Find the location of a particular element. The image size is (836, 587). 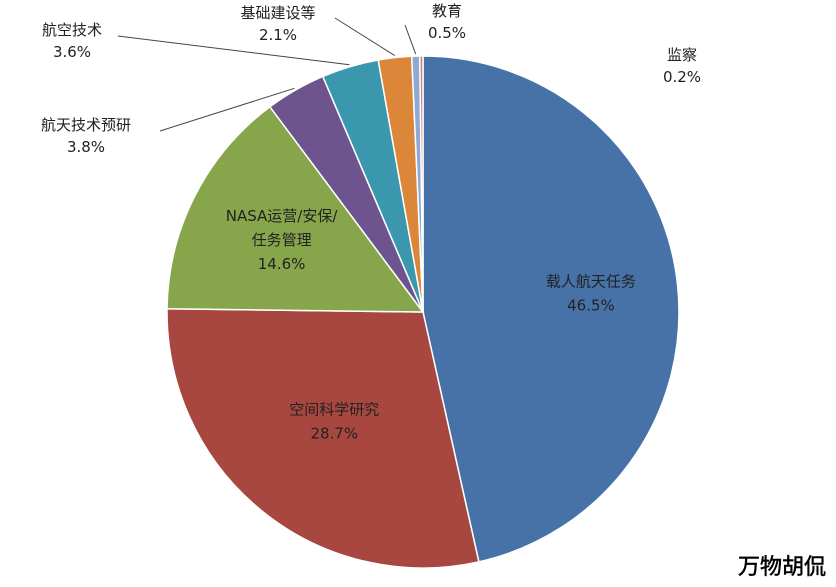

slice-5-name-label: 航空技术 is located at coordinates (72, 30).